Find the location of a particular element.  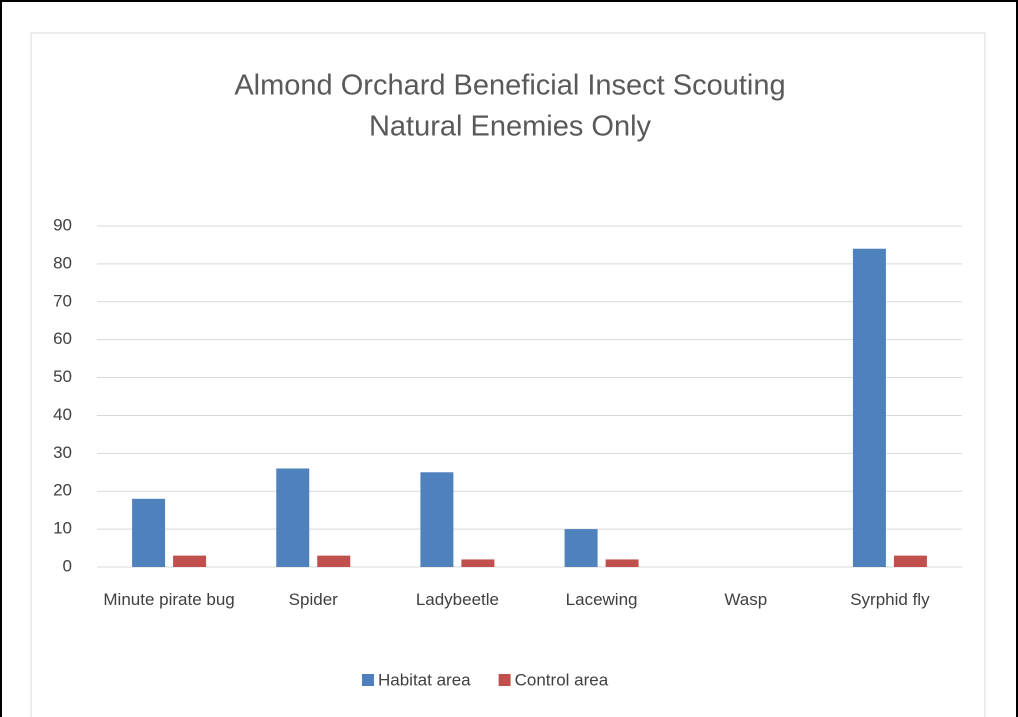

legend-label: Control area is located at coordinates (562, 679).